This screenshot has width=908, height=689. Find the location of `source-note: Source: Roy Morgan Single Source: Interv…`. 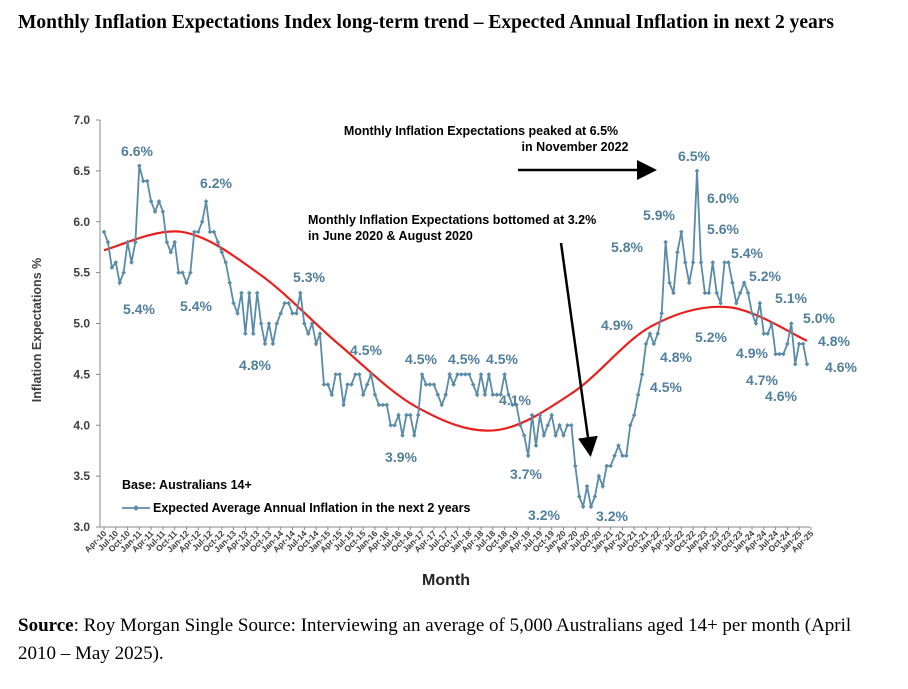

source-note: Source: Roy Morgan Single Source: Interv… is located at coordinates (448, 640).